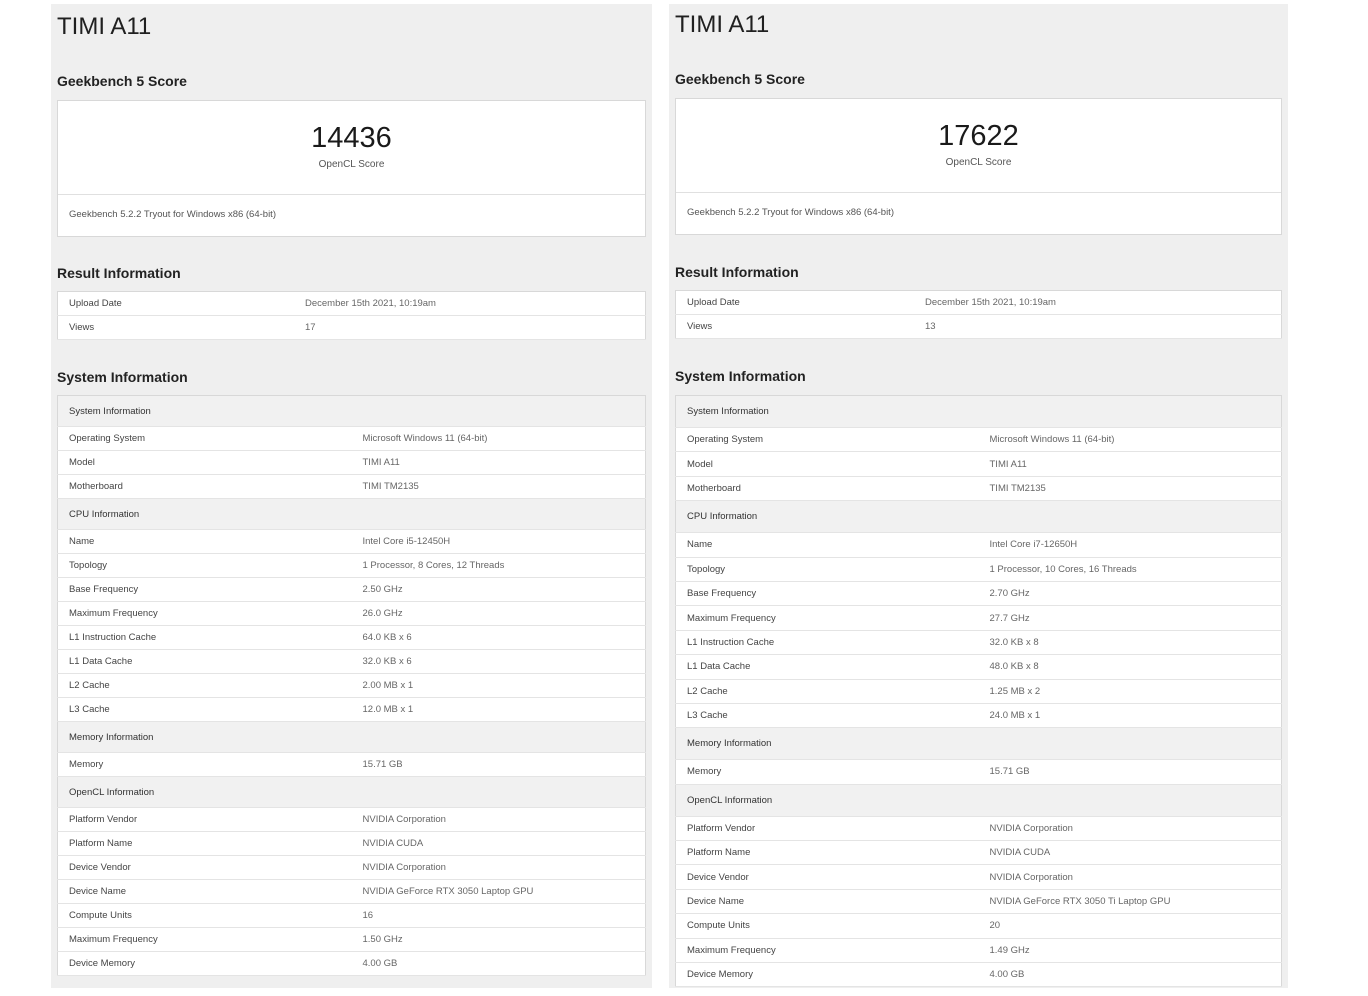 Image resolution: width=1368 pixels, height=996 pixels. Describe the element at coordinates (470, 327) in the screenshot. I see `info-row-value: 17` at that location.